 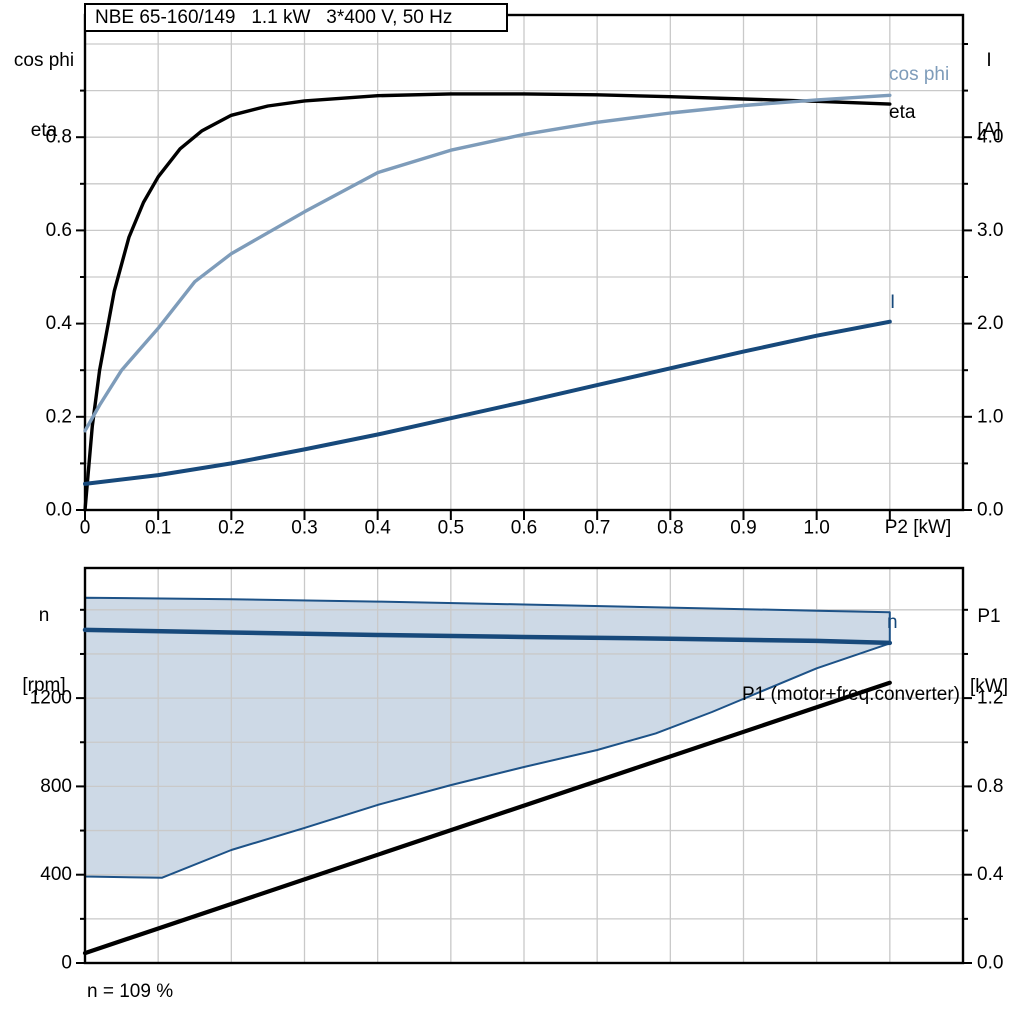 What do you see at coordinates (989, 61) in the screenshot?
I see `current-axis-label: I` at bounding box center [989, 61].